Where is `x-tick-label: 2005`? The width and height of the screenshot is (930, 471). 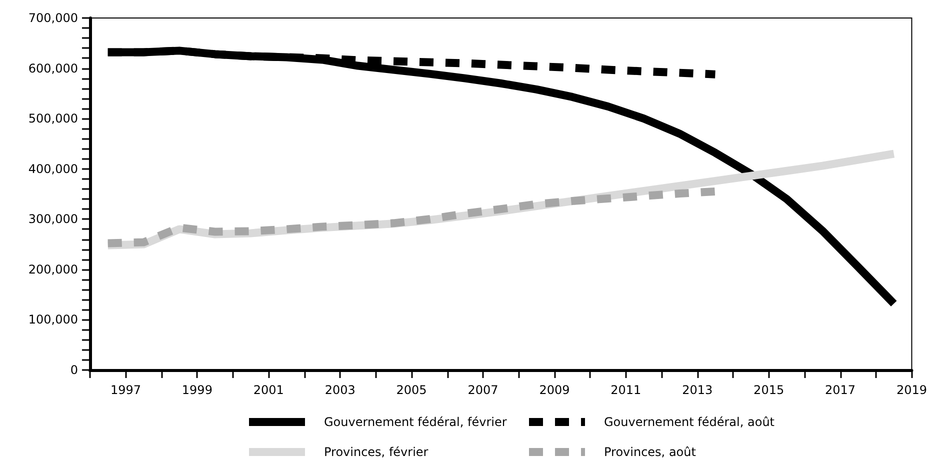
x-tick-label: 2005 is located at coordinates (411, 390).